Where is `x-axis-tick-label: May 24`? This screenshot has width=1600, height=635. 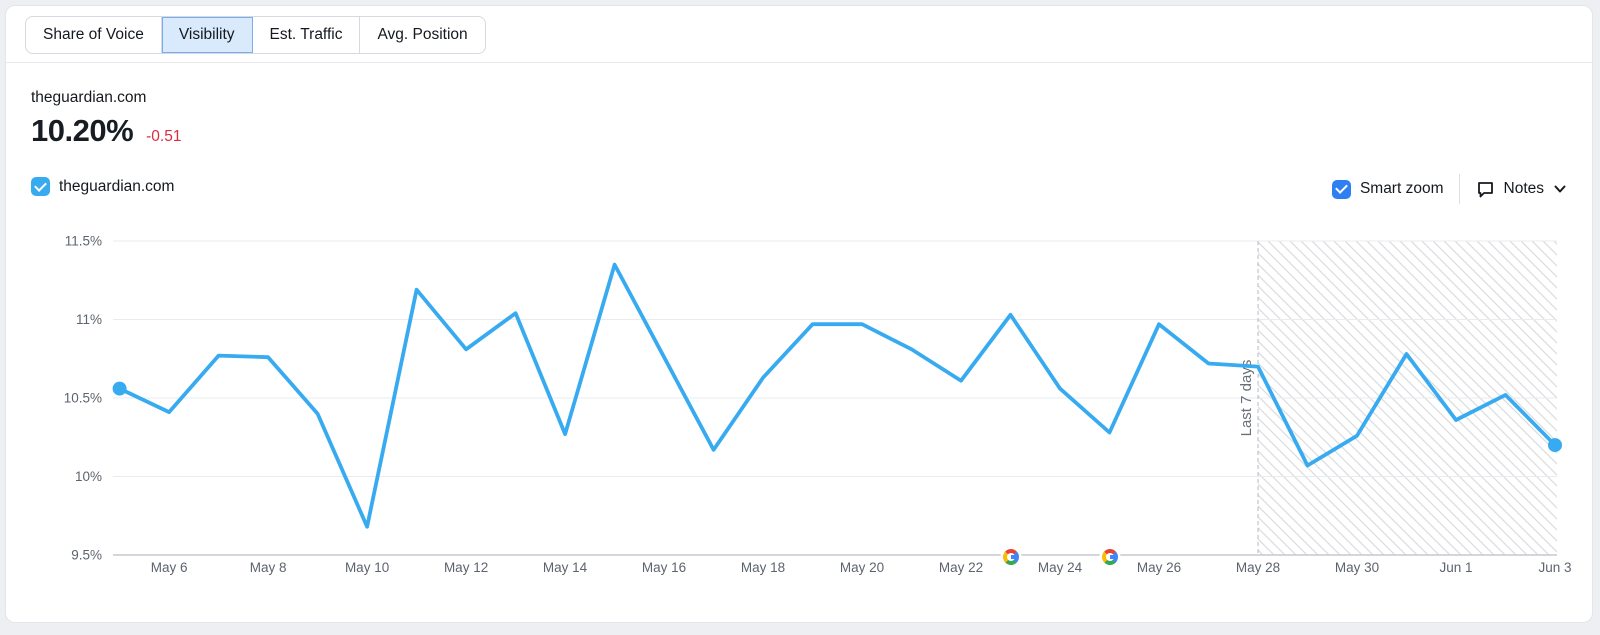
x-axis-tick-label: May 24 is located at coordinates (1060, 567).